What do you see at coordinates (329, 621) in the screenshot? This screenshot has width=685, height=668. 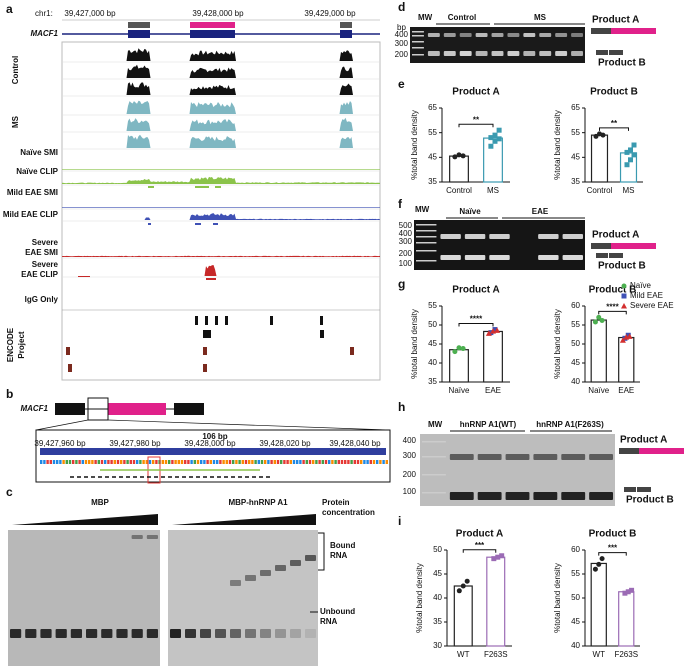 I see `unbound-label: RNA` at bounding box center [329, 621].